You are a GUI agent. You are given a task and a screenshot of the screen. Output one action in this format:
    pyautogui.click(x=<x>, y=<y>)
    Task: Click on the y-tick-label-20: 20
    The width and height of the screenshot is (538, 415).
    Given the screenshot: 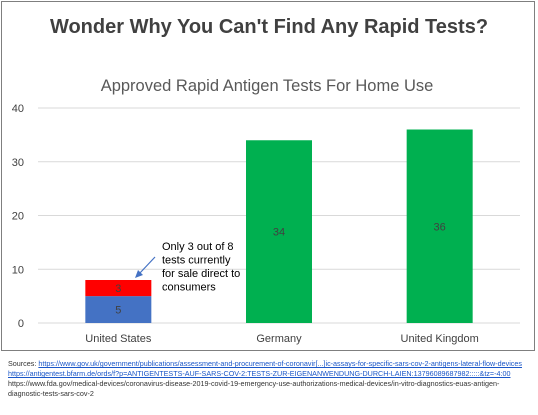 What is the action you would take?
    pyautogui.click(x=18, y=217)
    